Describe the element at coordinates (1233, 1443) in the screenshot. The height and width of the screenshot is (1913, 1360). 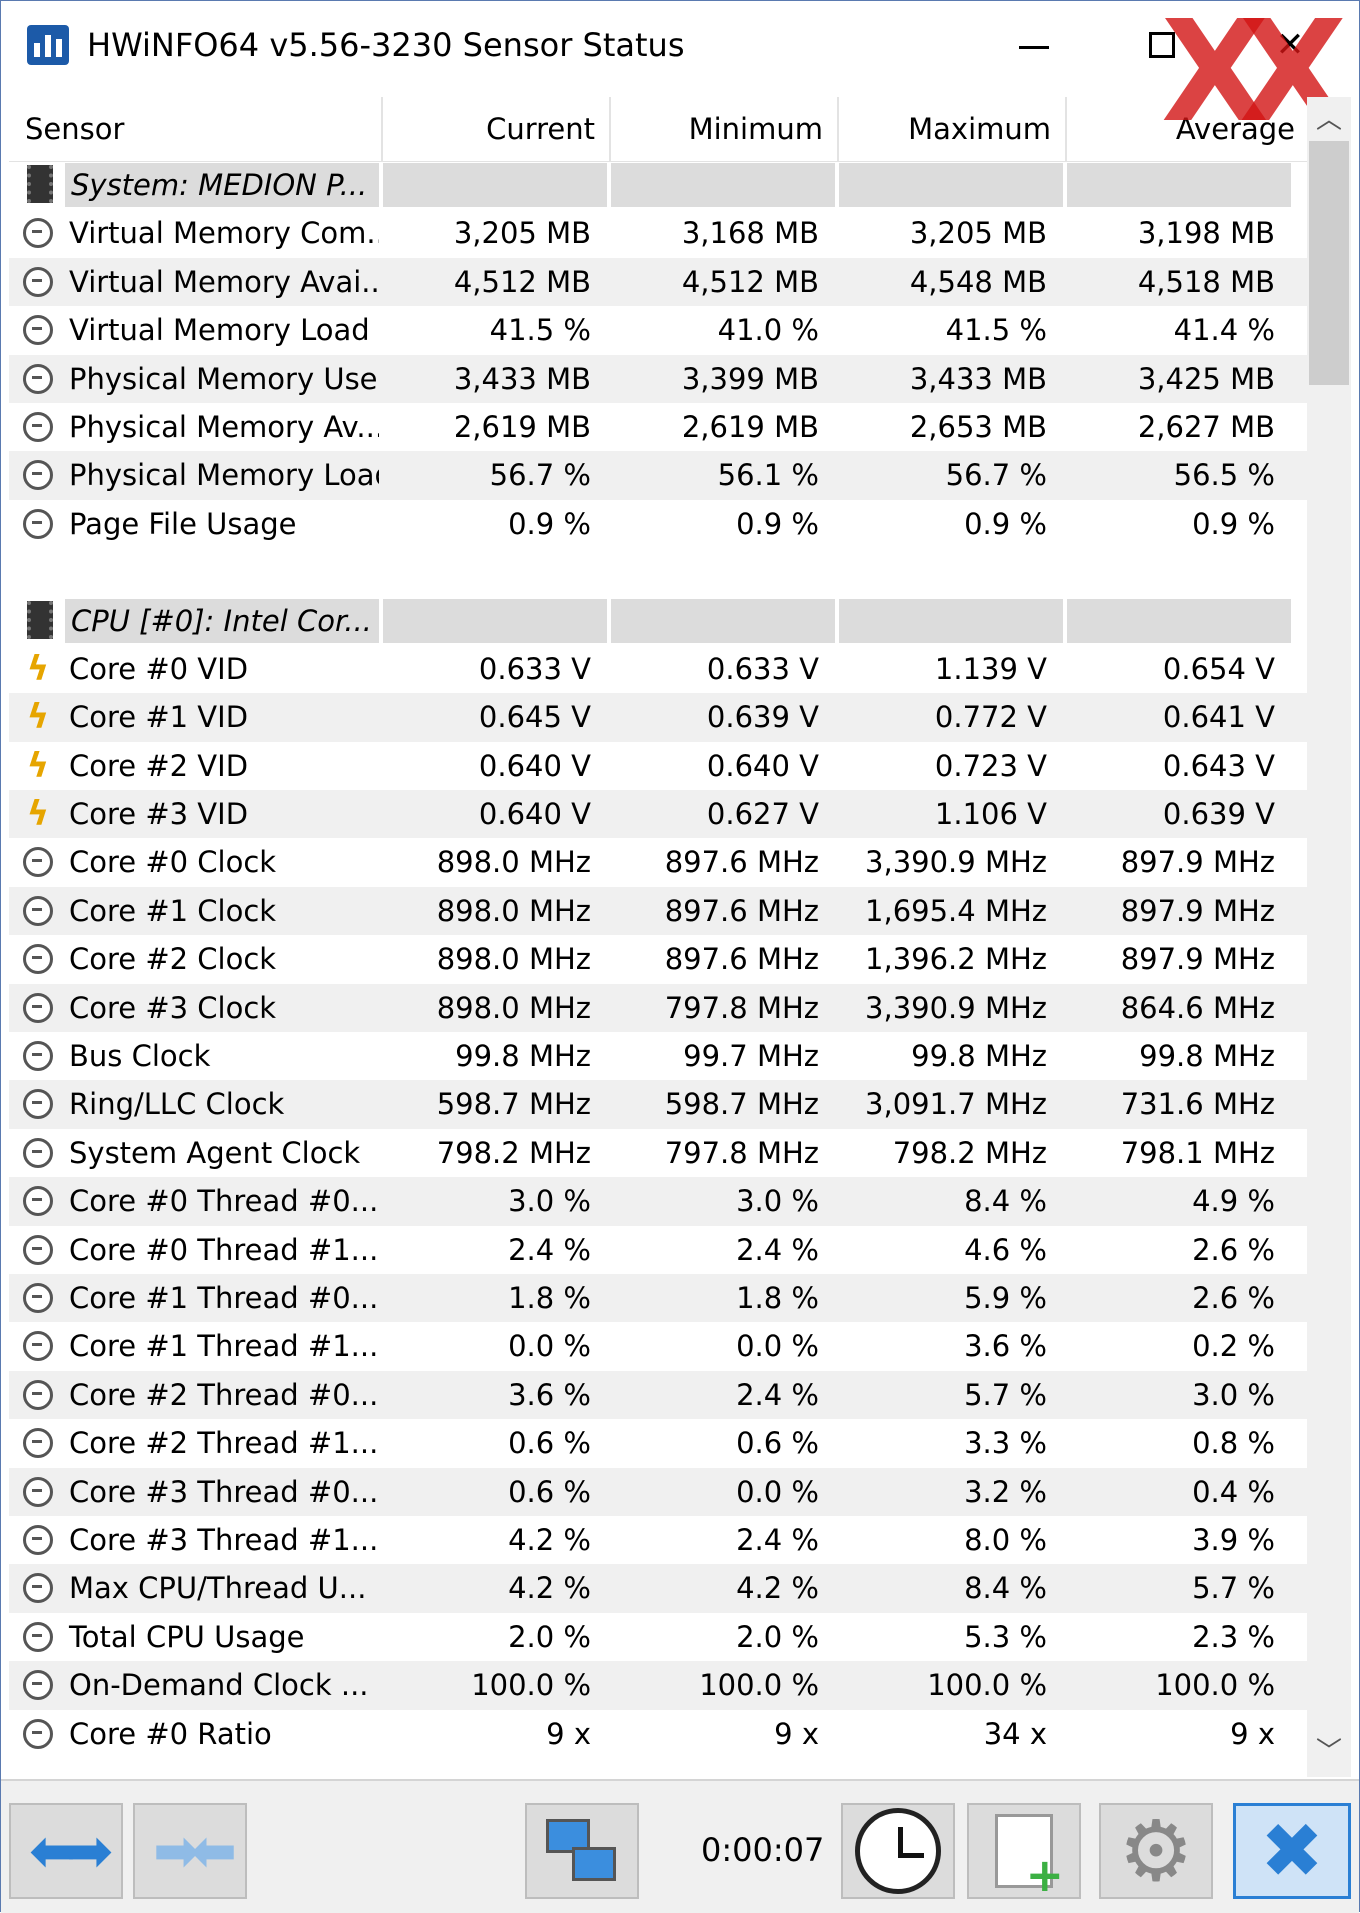
I see `average-value: 0.8 %` at that location.